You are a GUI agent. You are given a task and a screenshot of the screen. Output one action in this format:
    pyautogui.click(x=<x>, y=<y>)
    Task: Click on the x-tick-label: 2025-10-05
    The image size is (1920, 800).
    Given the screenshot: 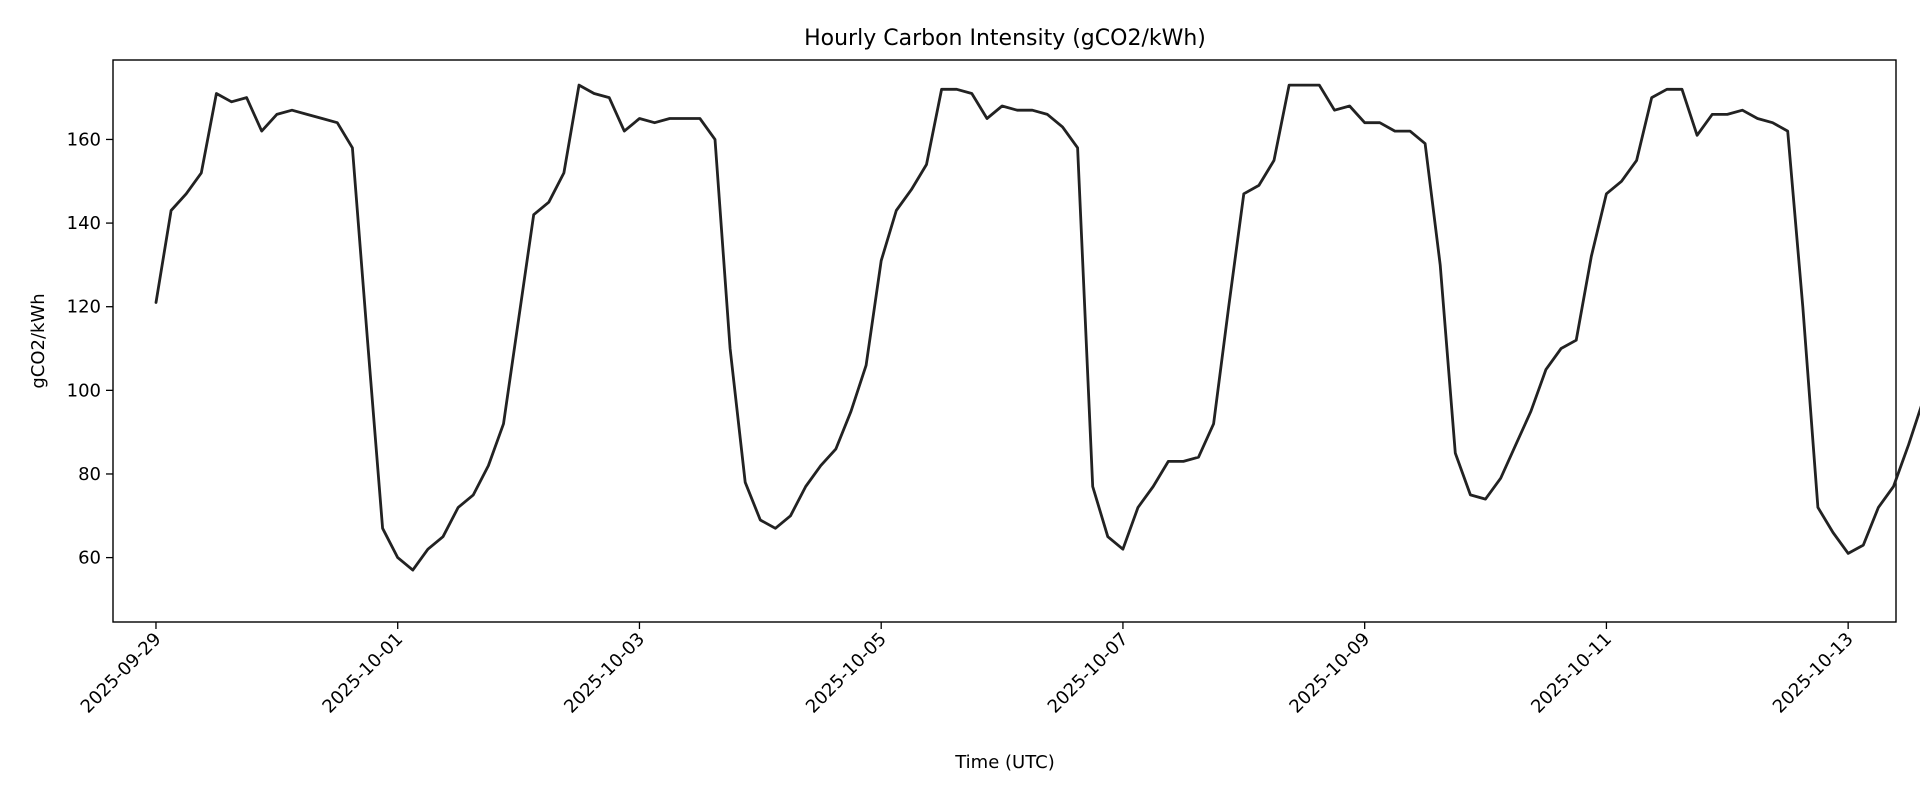 What is the action you would take?
    pyautogui.click(x=846, y=673)
    